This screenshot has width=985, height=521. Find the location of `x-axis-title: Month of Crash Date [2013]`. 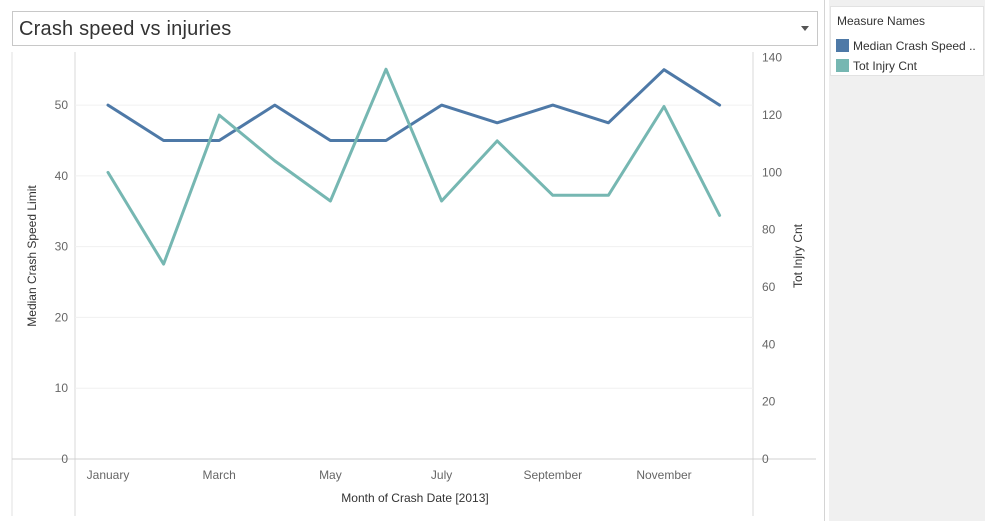

x-axis-title: Month of Crash Date [2013] is located at coordinates (414, 498).